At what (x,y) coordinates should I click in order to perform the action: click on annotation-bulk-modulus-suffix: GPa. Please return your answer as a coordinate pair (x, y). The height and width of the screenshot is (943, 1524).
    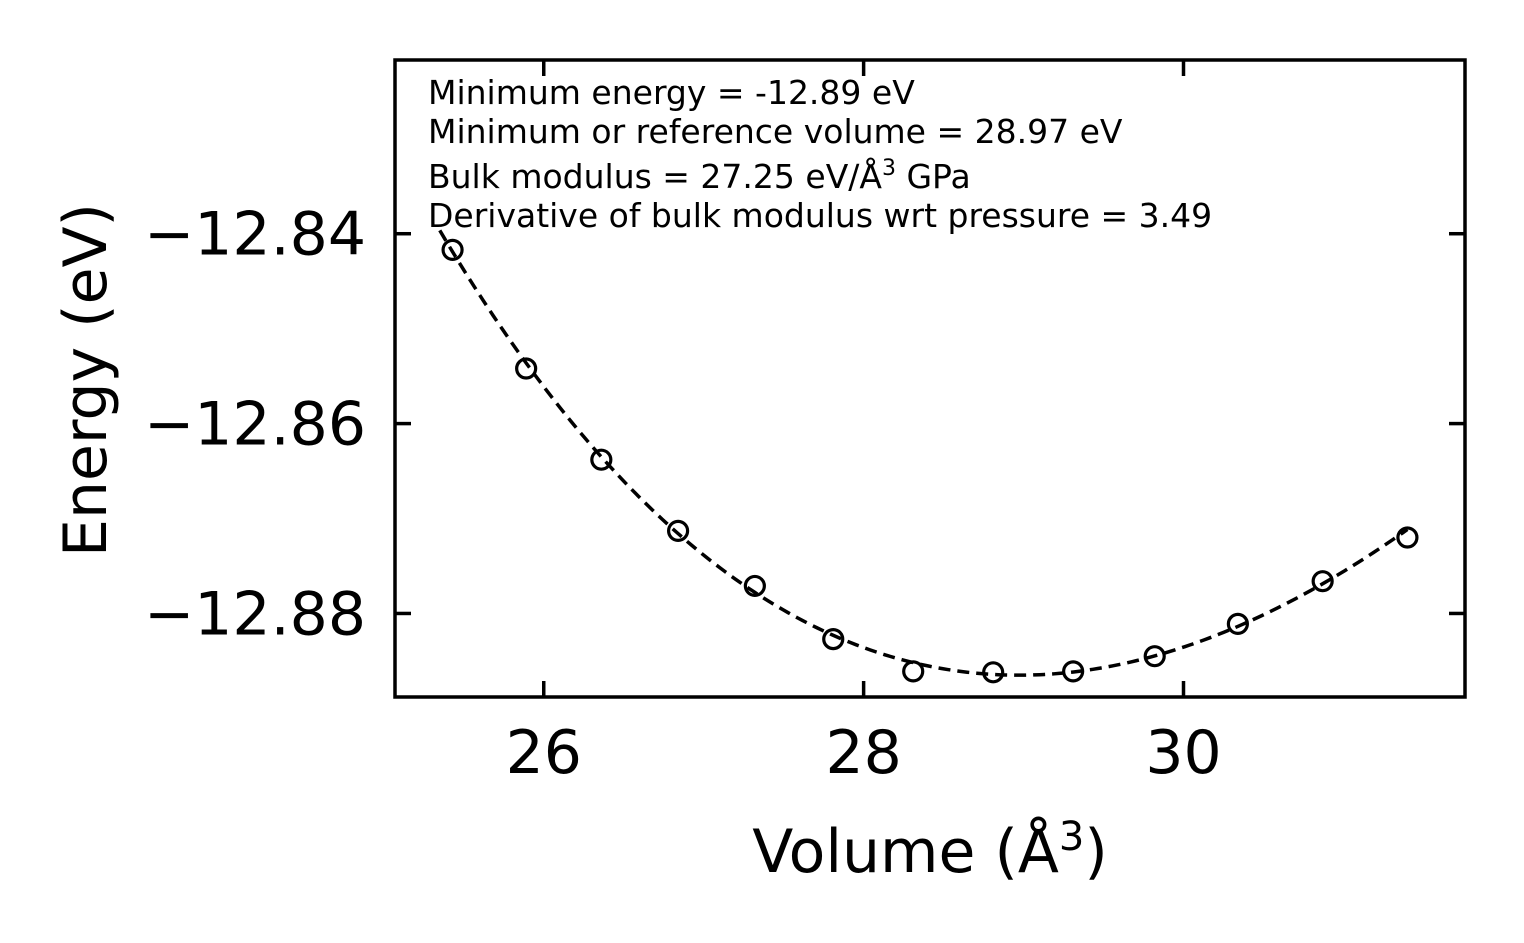
    Looking at the image, I should click on (933, 176).